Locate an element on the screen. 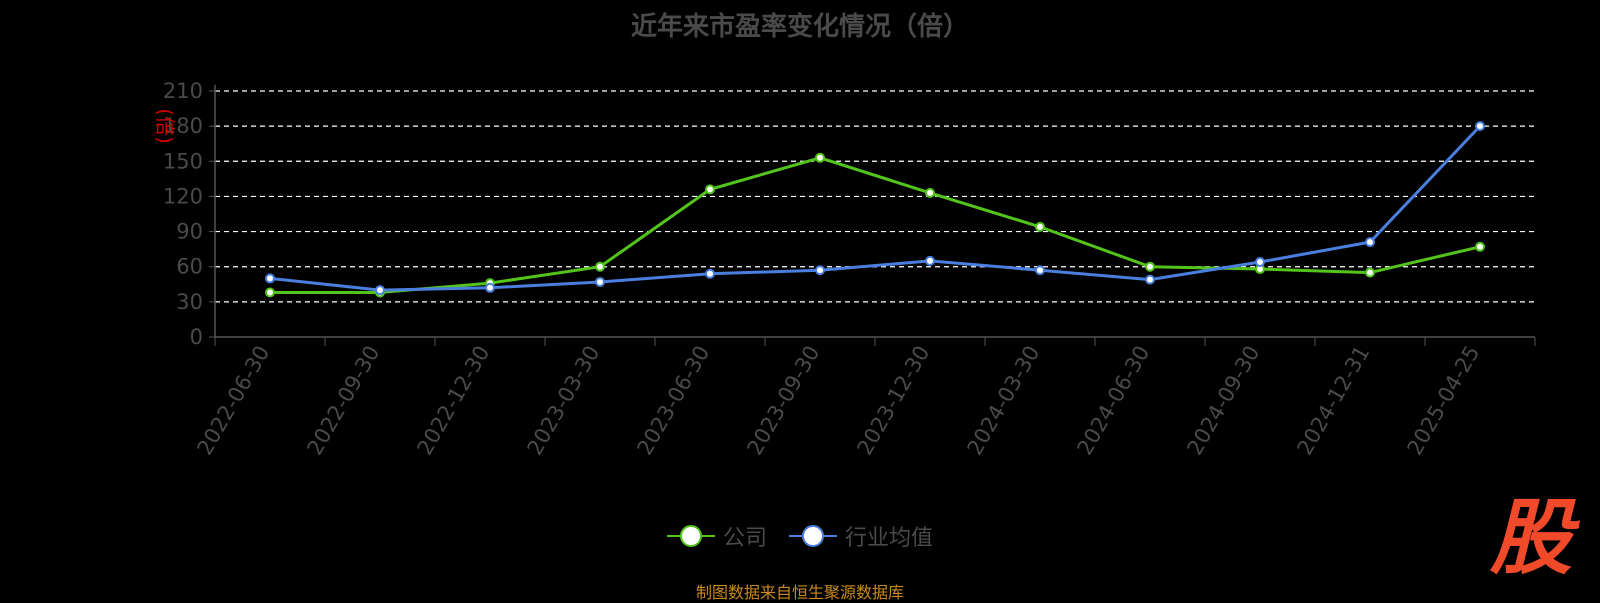 This screenshot has width=1600, height=603. x-tick-label: 2025-04-25 is located at coordinates (1444, 401).